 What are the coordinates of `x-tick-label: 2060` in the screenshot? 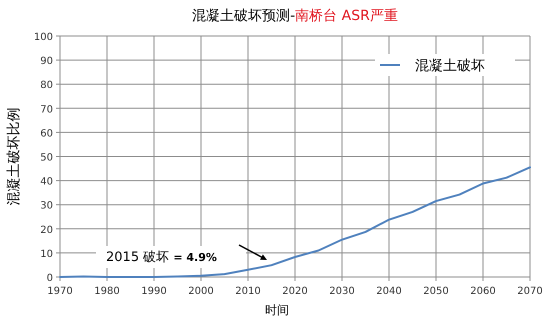 It's located at (483, 291).